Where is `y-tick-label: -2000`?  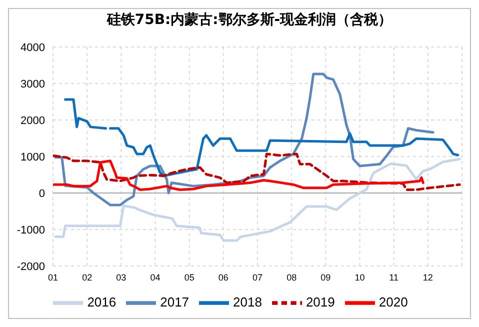
y-tick-label: -2000 is located at coordinates (30, 266).